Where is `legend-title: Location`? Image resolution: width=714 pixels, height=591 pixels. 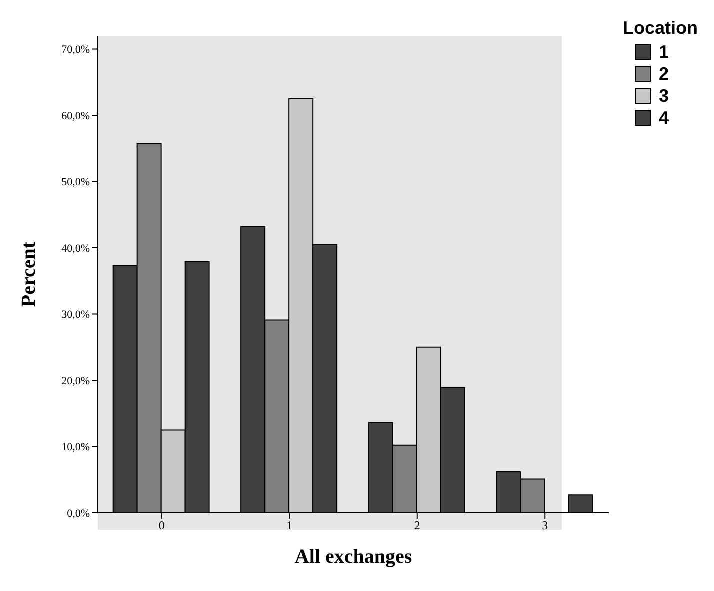
legend-title: Location is located at coordinates (660, 28).